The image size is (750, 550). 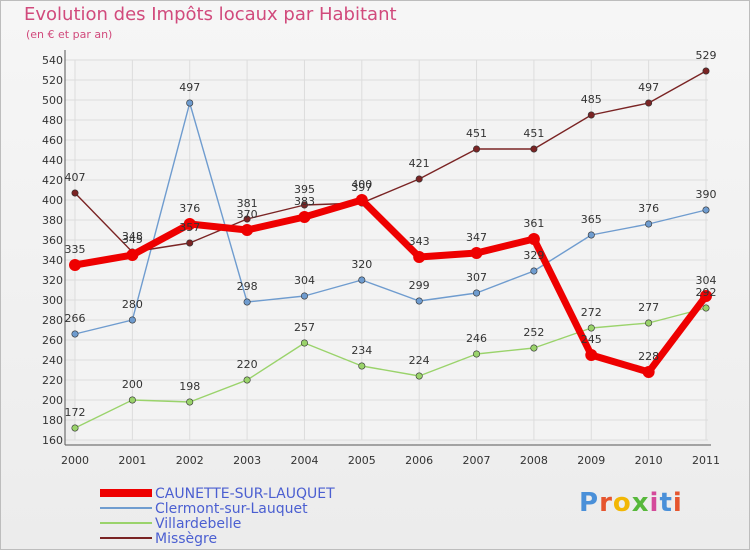 What do you see at coordinates (75, 177) in the screenshot?
I see `data-label: 407` at bounding box center [75, 177].